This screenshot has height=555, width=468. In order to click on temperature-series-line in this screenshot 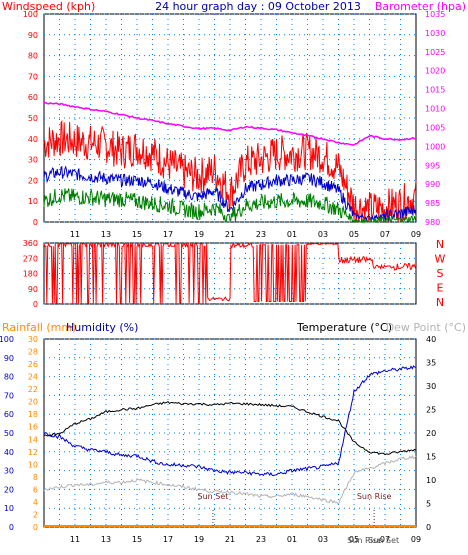, I will do `click(230, 428)`.